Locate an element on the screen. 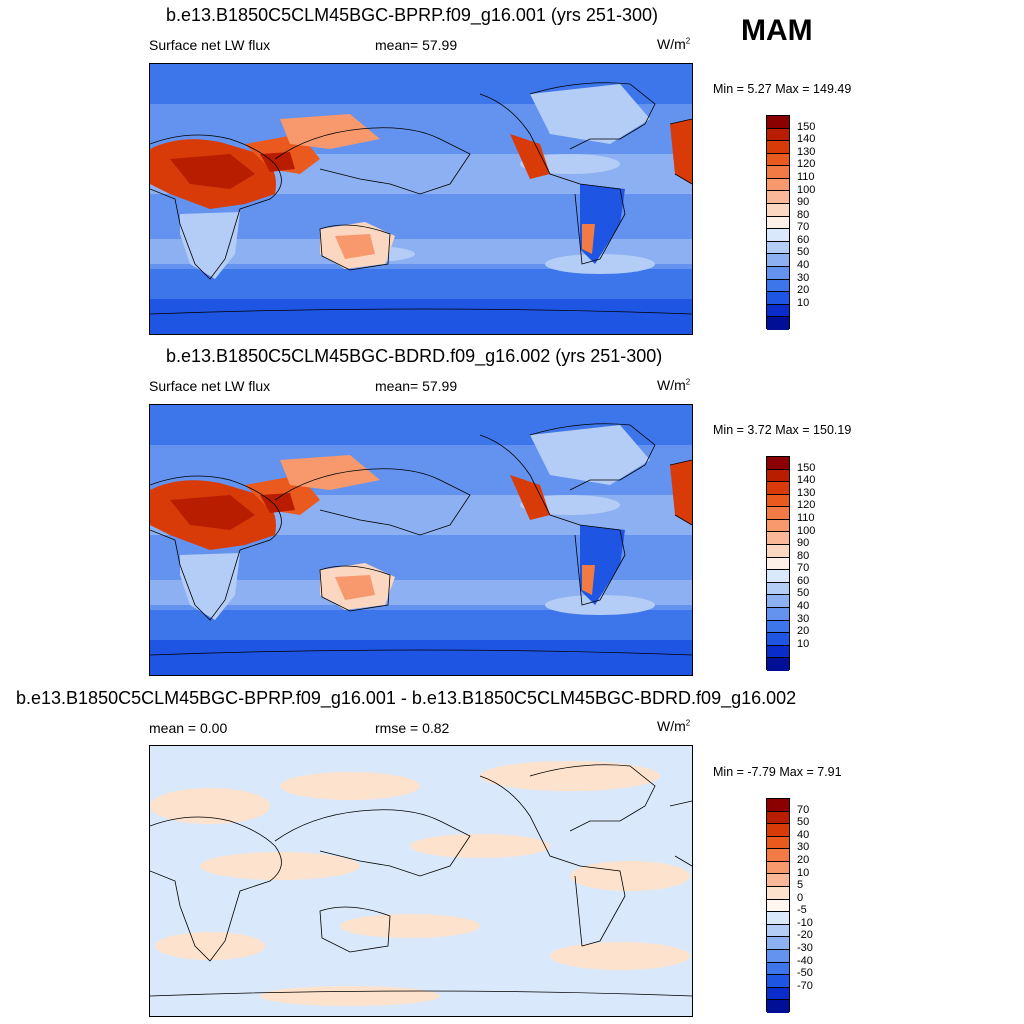 Image resolution: width=1024 pixels, height=1024 pixels. panel2-minmax: Min = 3.72 Max = 150.19 is located at coordinates (782, 430).